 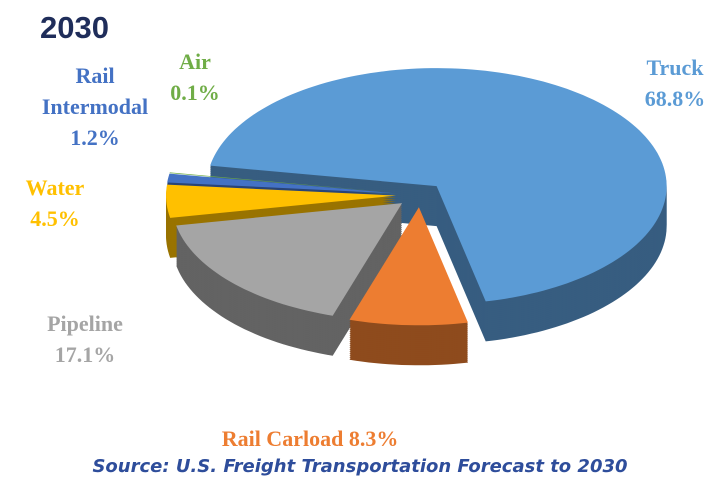 I want to click on slice-name: Air, so click(x=195, y=61).